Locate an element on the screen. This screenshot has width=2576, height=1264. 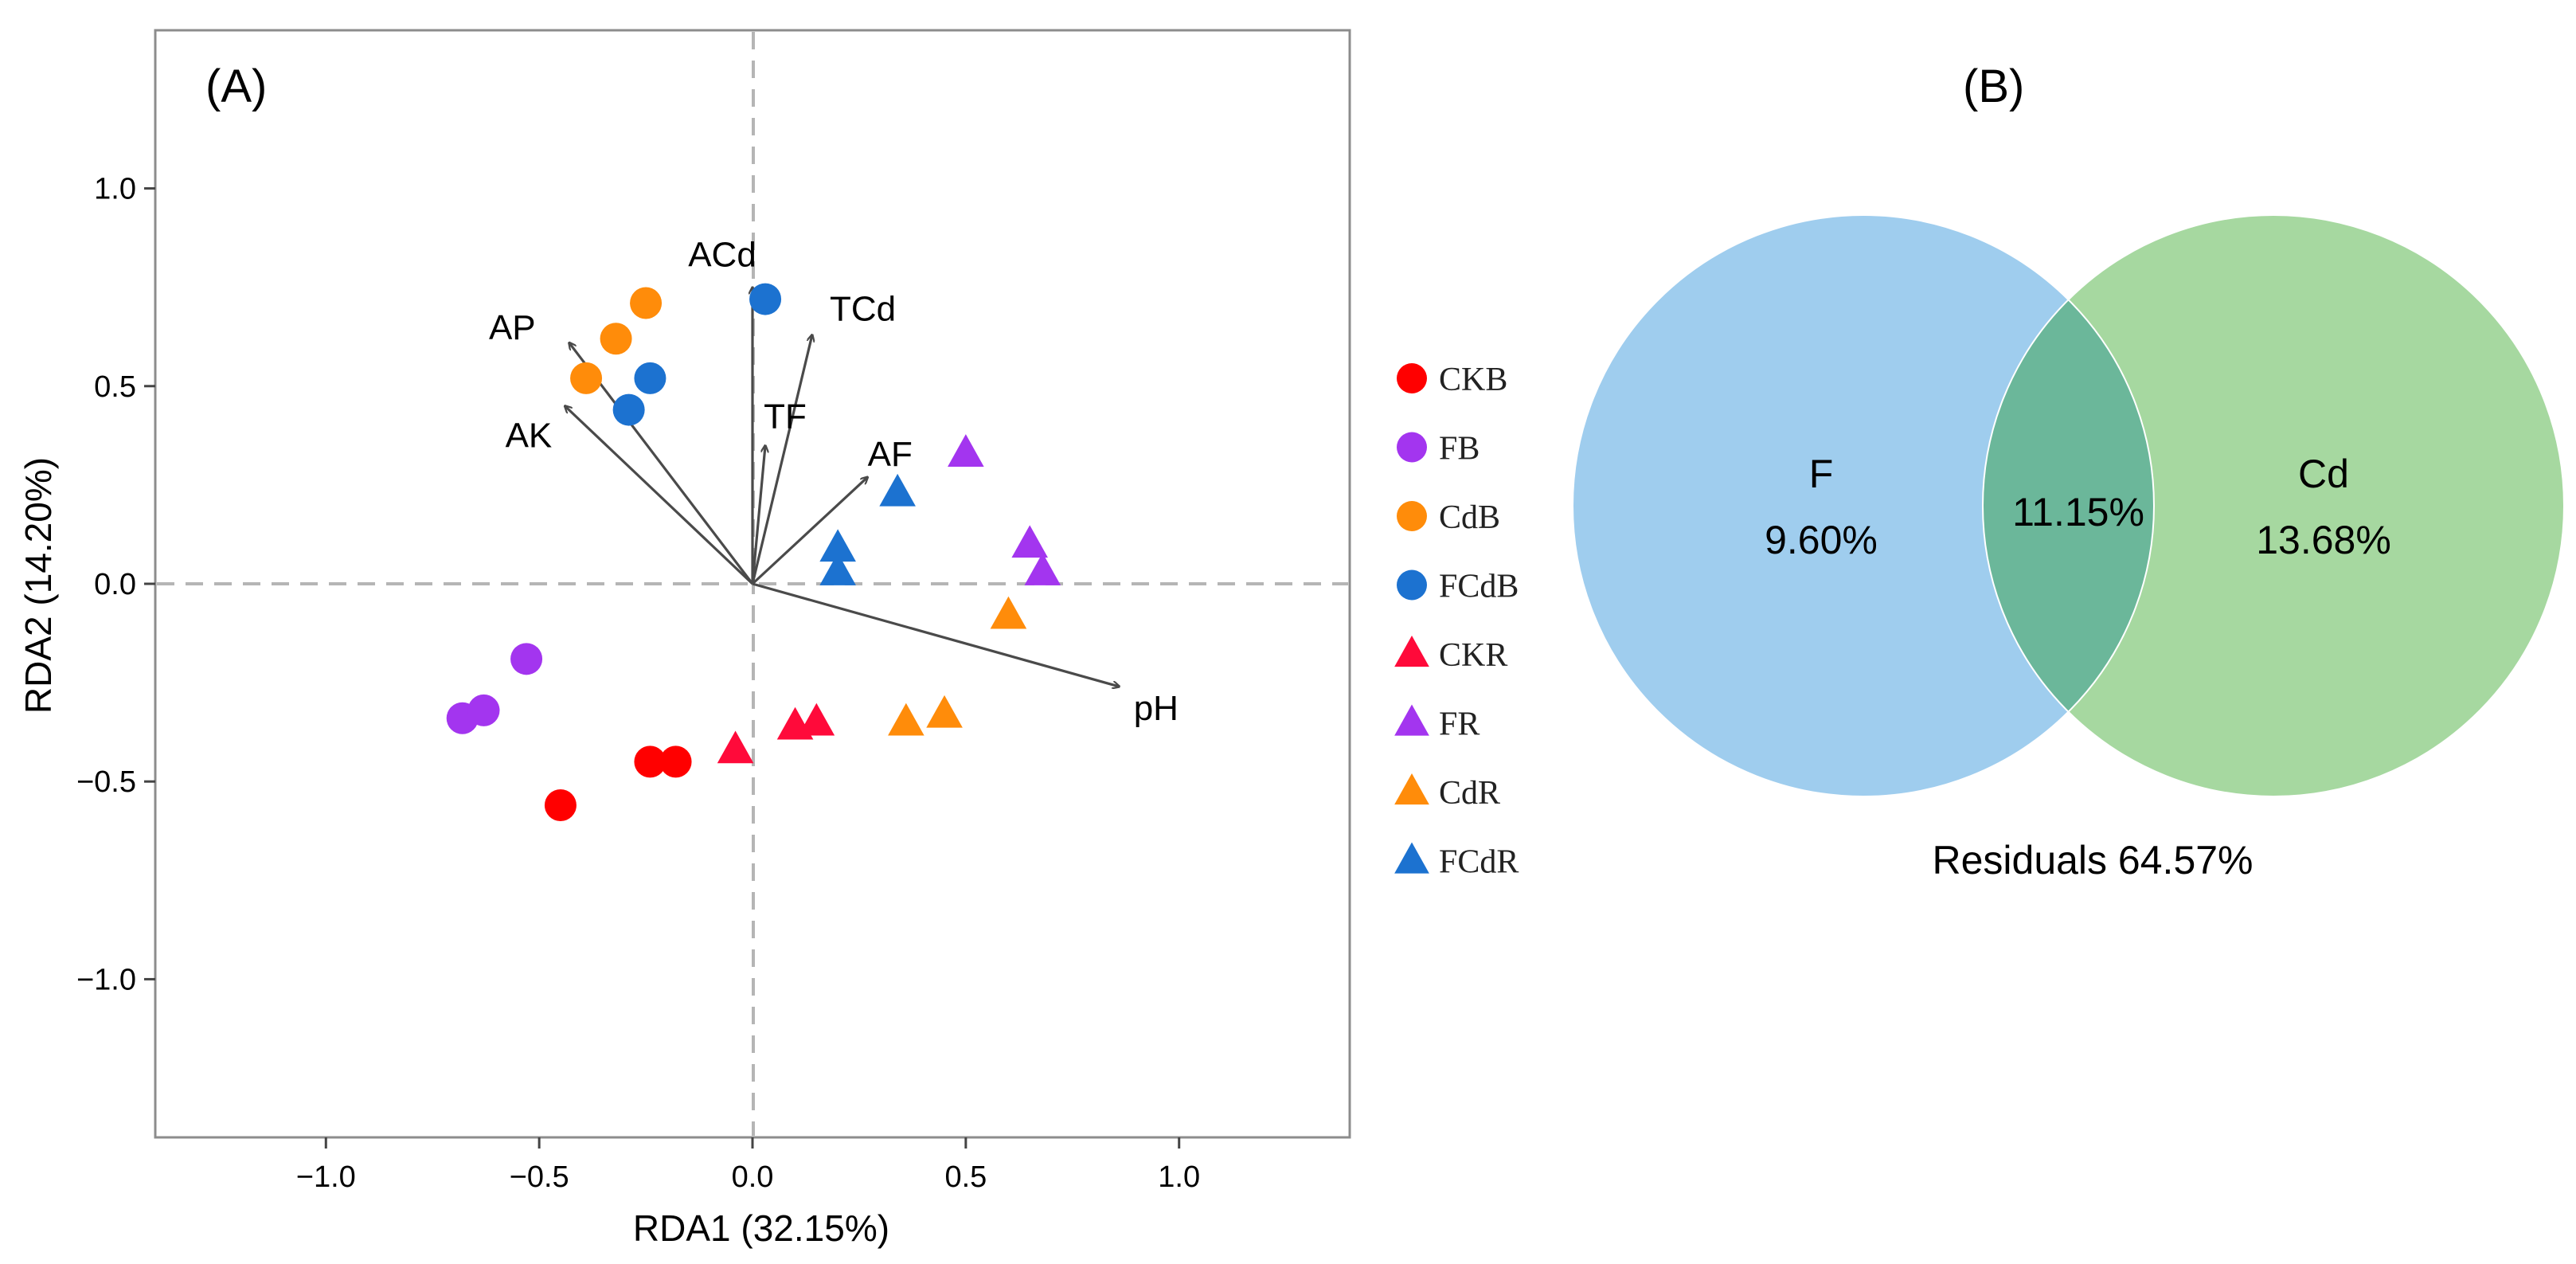
venn-outline-f is located at coordinates (1864, 505).